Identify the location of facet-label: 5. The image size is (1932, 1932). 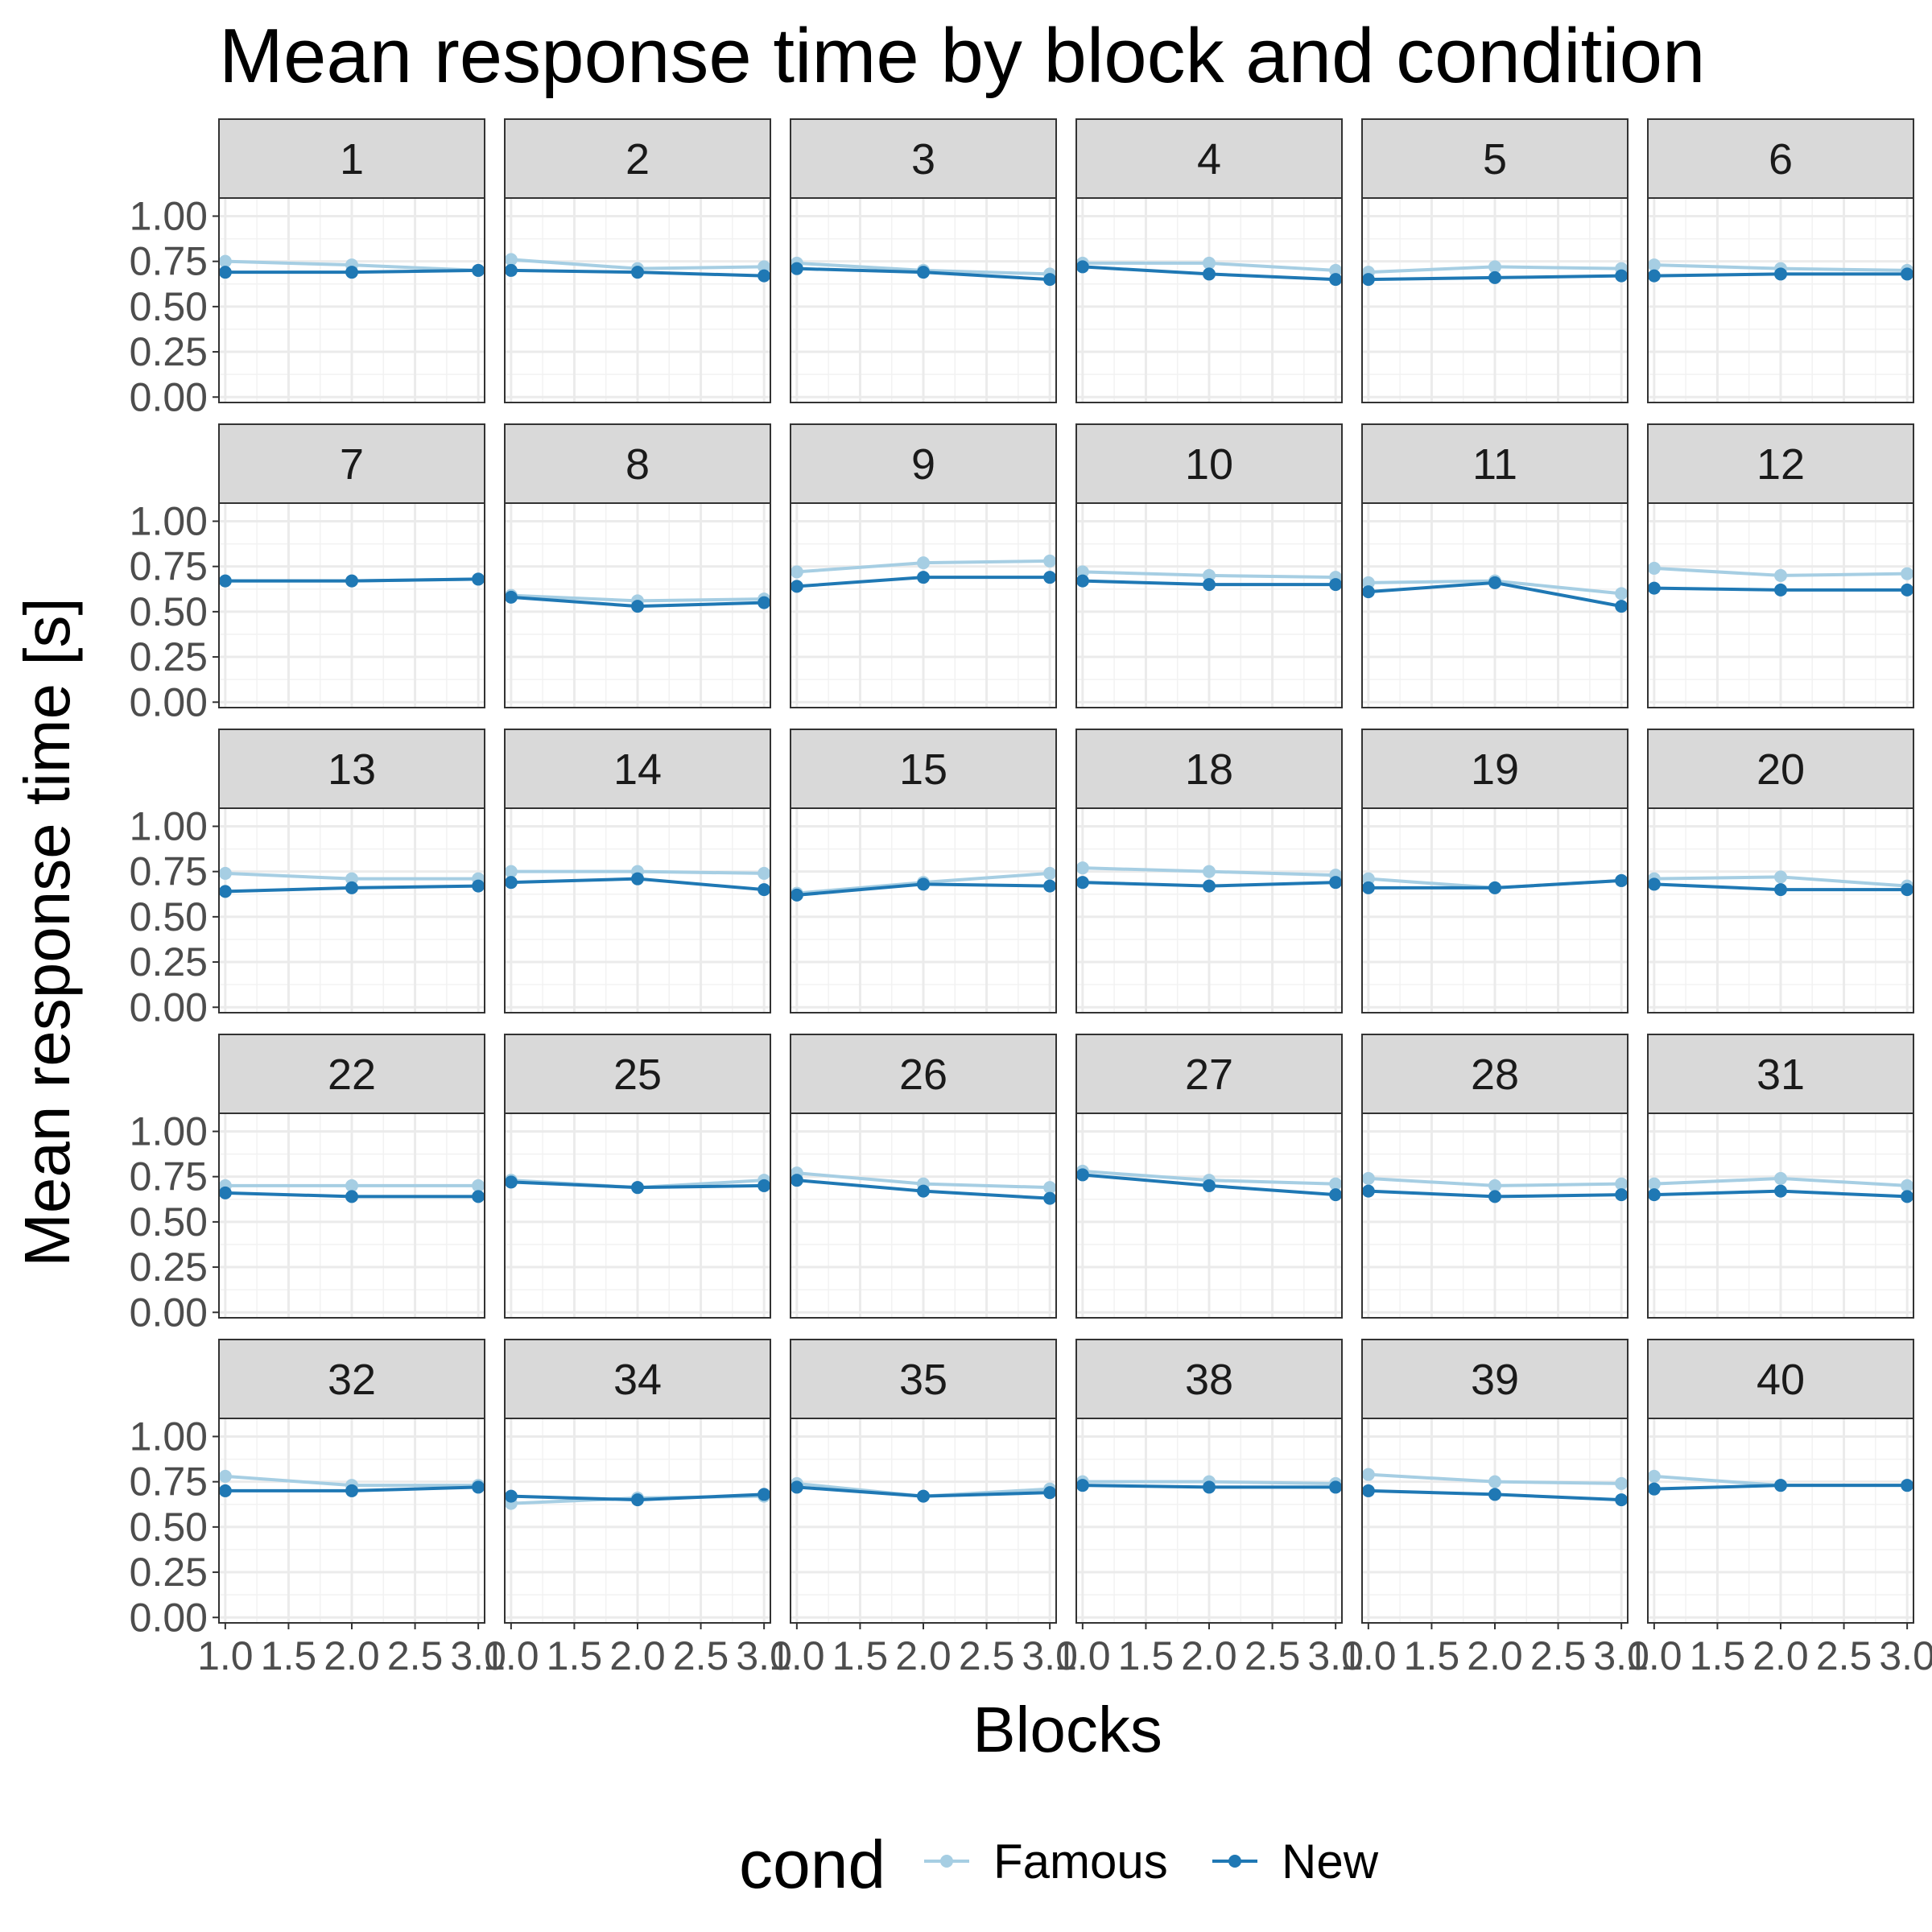
(1495, 159).